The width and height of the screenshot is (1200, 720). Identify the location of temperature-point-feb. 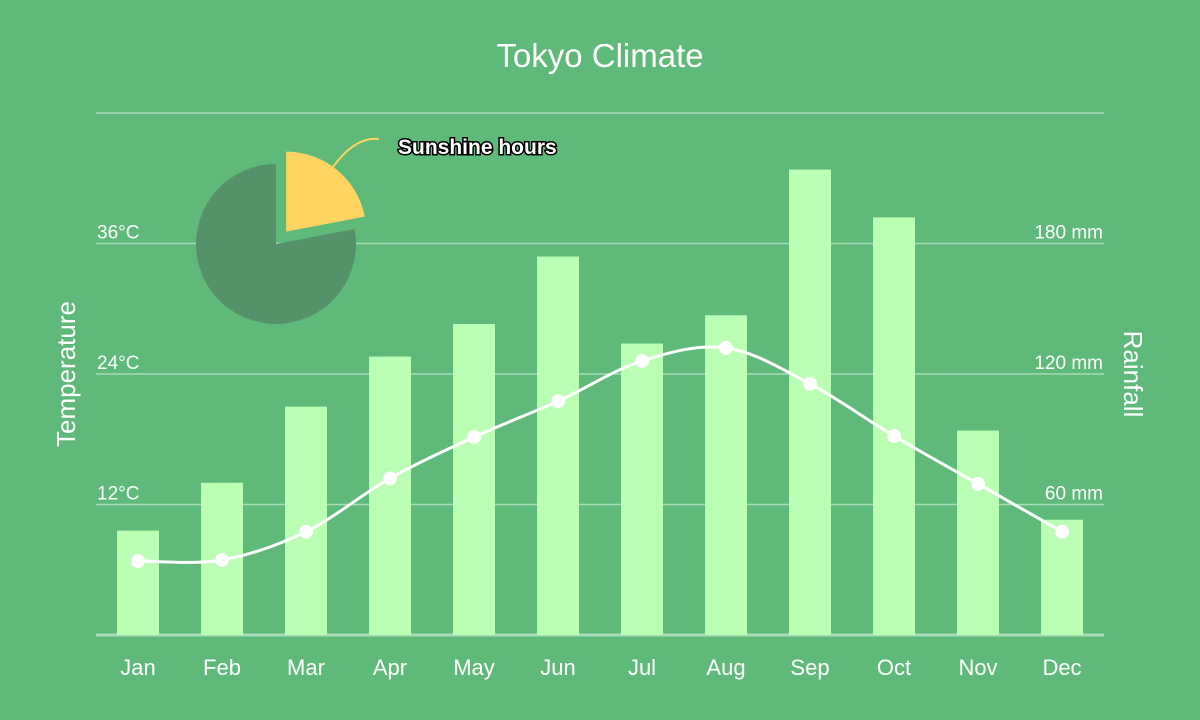
(222, 559).